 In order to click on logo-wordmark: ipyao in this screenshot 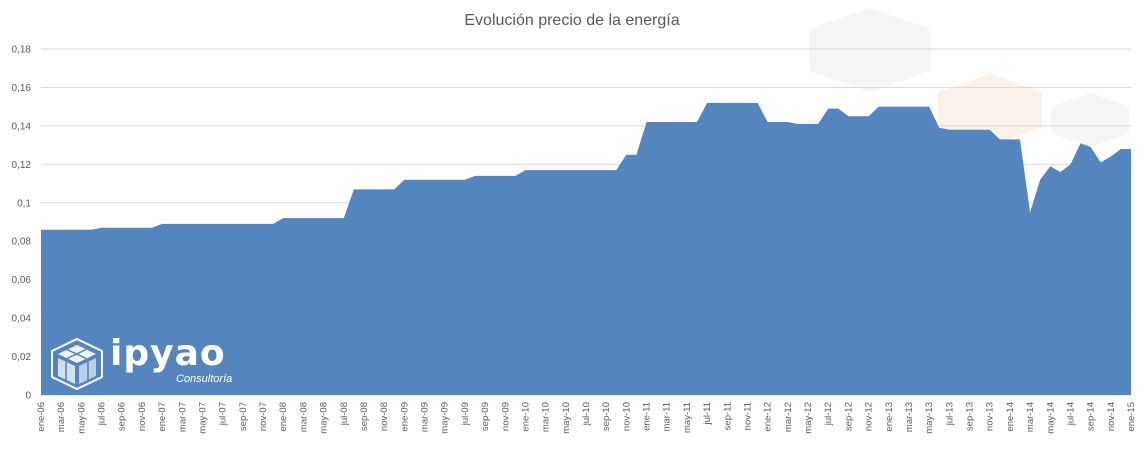, I will do `click(168, 353)`.